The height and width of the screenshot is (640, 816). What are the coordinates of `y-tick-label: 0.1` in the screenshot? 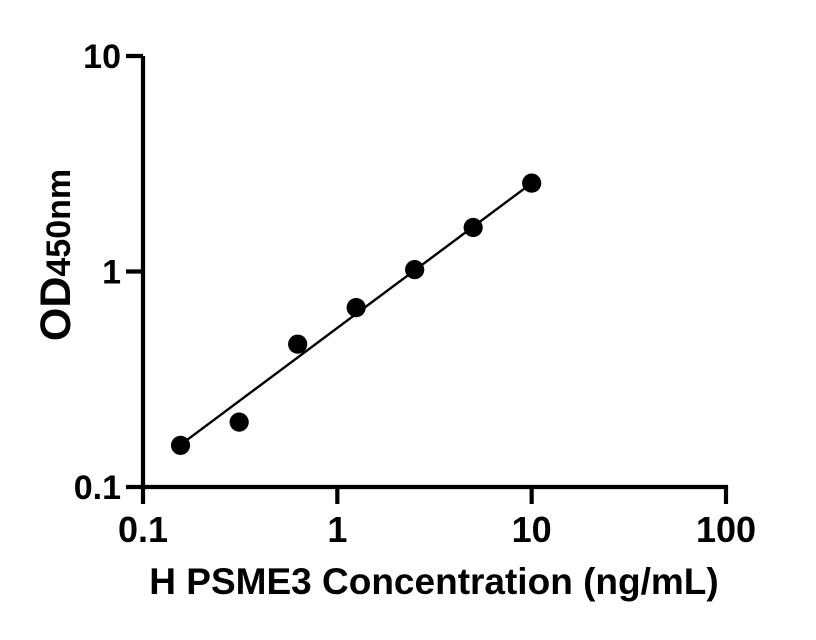 It's located at (97, 488).